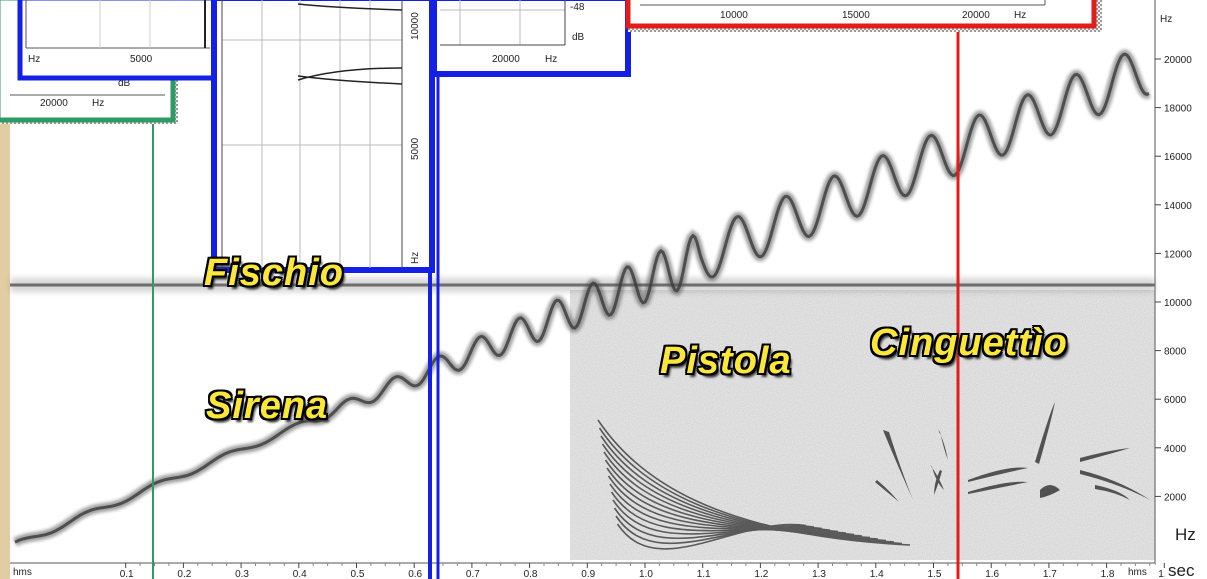 The image size is (1207, 579). What do you see at coordinates (992, 574) in the screenshot?
I see `time-tick-label: 1.6` at bounding box center [992, 574].